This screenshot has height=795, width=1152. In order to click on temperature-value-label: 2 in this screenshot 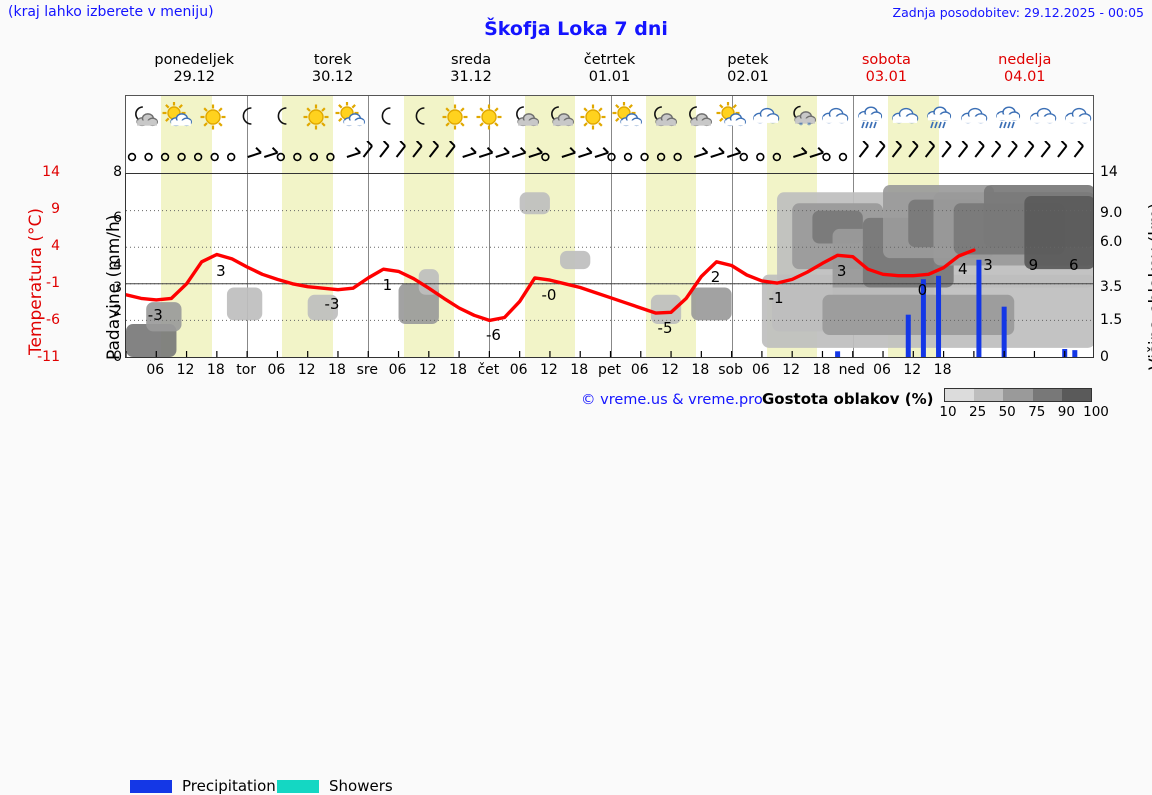, I will do `click(715, 276)`.